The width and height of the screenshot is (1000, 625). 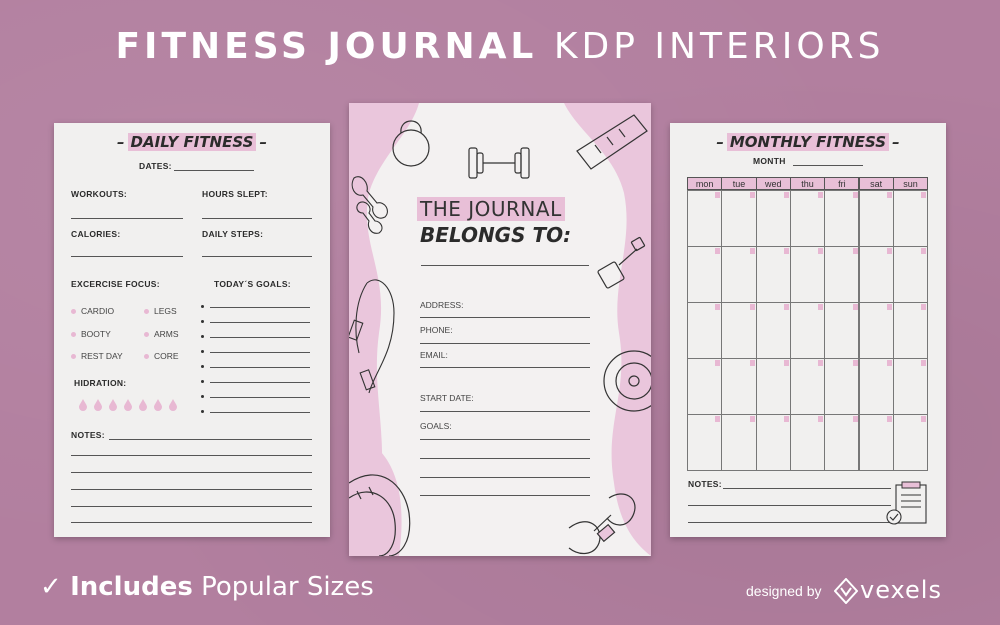 I want to click on calories-line, so click(x=127, y=256).